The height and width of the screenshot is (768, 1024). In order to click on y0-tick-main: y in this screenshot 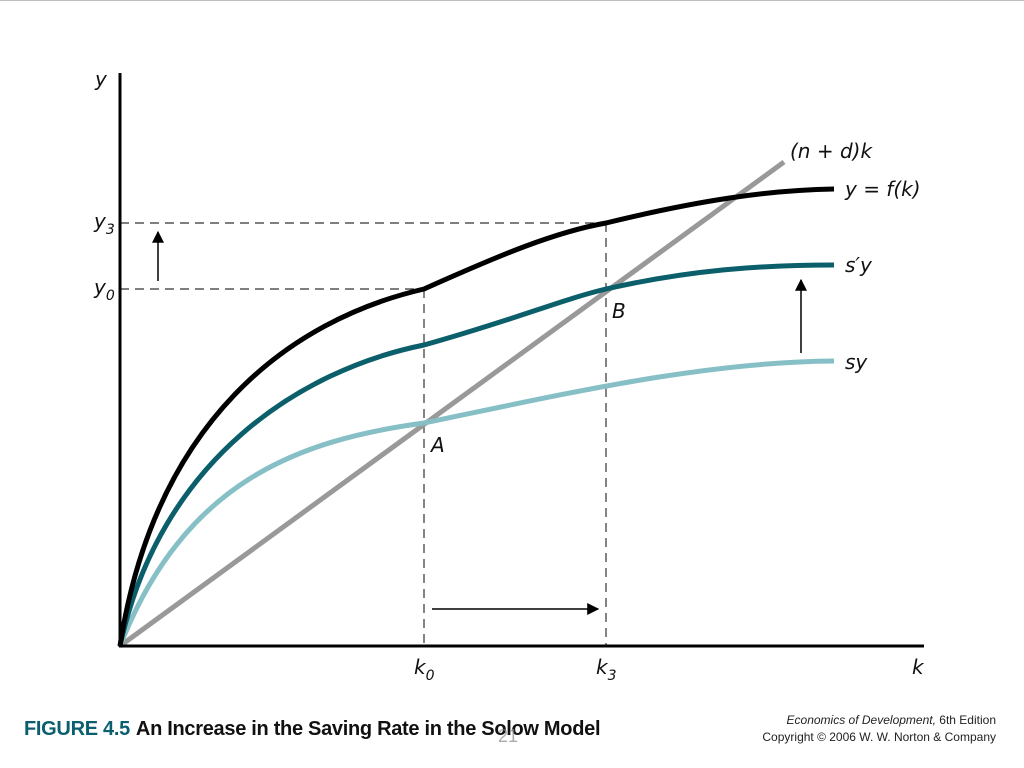, I will do `click(100, 287)`.